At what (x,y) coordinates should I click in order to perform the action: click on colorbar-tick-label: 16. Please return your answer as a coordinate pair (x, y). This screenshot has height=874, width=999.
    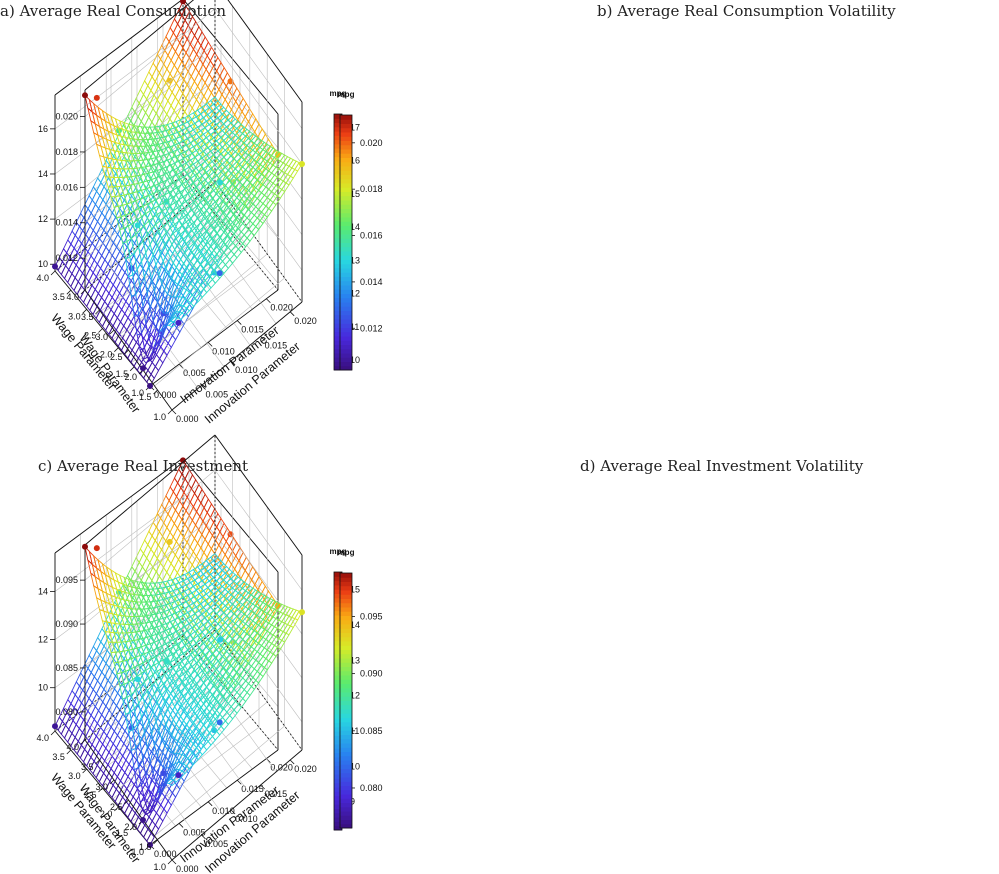
    Looking at the image, I should click on (355, 161).